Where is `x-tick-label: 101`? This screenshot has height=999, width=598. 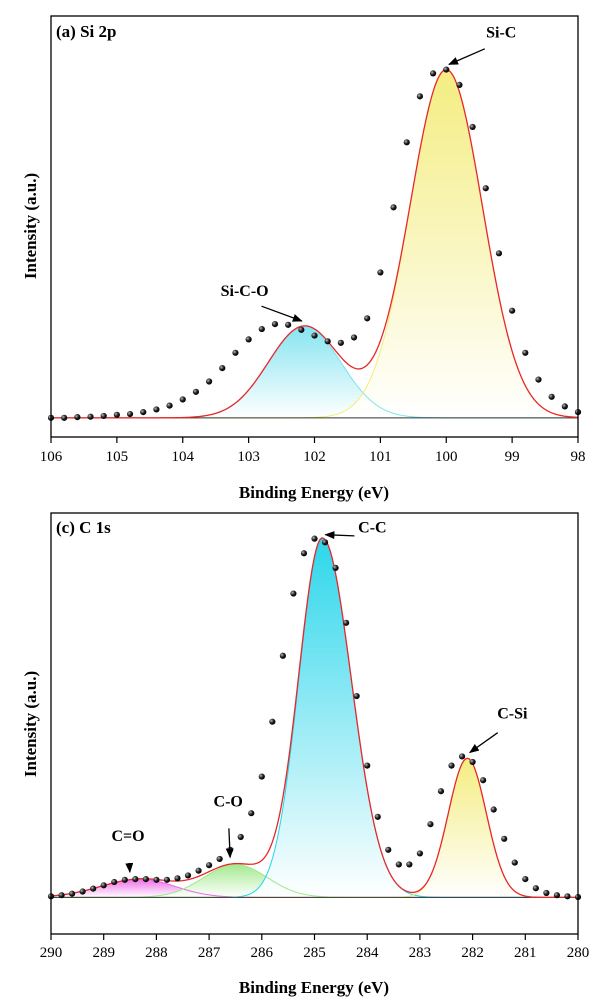
x-tick-label: 101 is located at coordinates (380, 457).